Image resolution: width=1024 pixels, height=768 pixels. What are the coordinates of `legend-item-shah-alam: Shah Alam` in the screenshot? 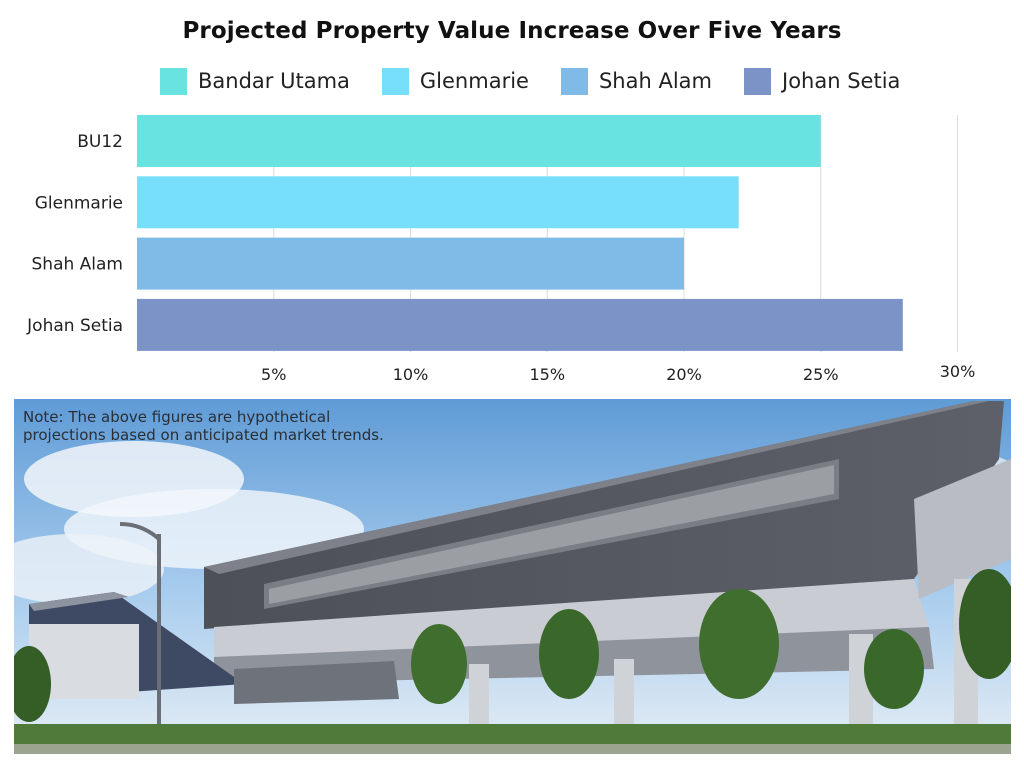 It's located at (636, 81).